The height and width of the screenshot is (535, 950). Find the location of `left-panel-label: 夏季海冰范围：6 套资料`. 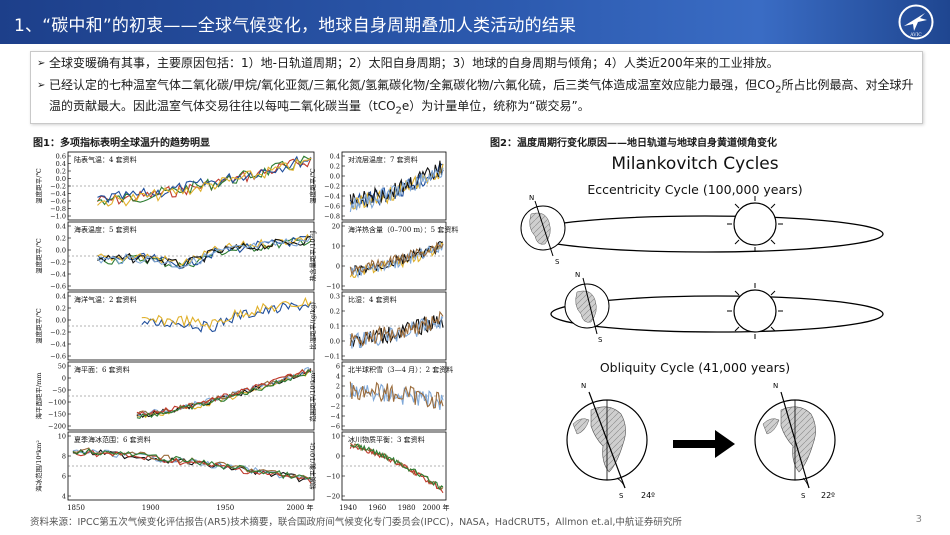

left-panel-label: 夏季海冰范围：6 套资料 is located at coordinates (112, 439).